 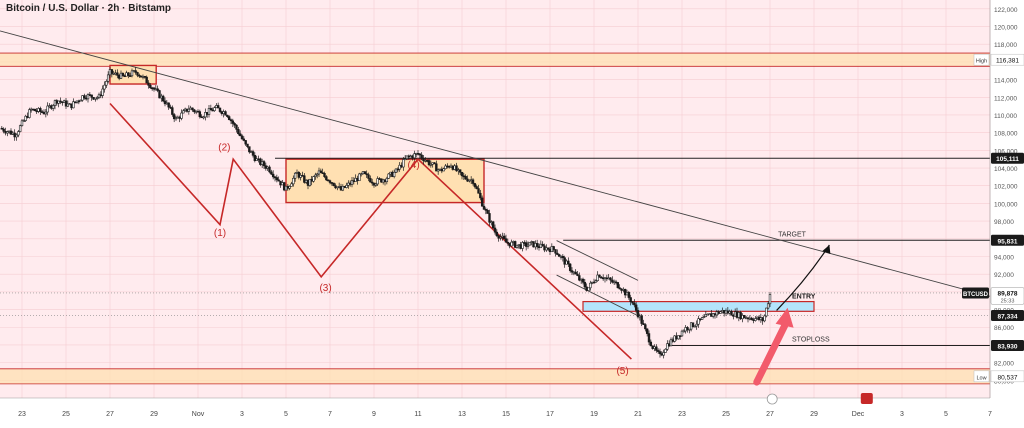 I want to click on x-tick-label: 23, so click(x=22, y=414).